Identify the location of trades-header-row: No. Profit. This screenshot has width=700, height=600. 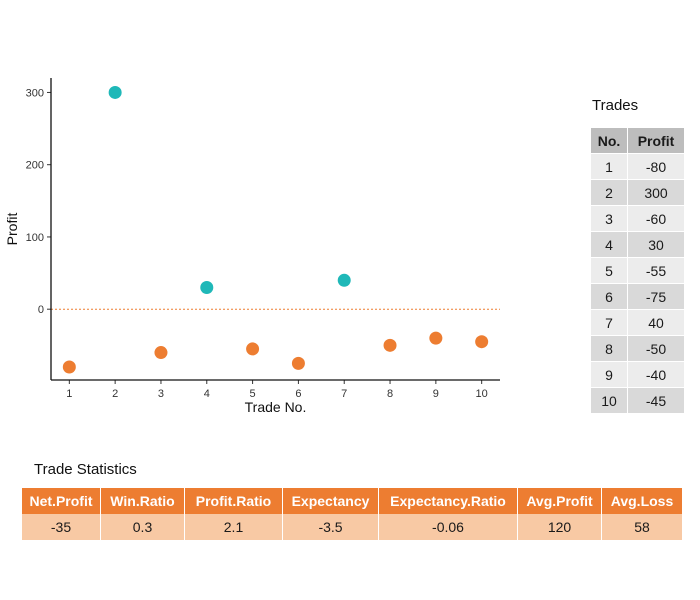
(637, 140).